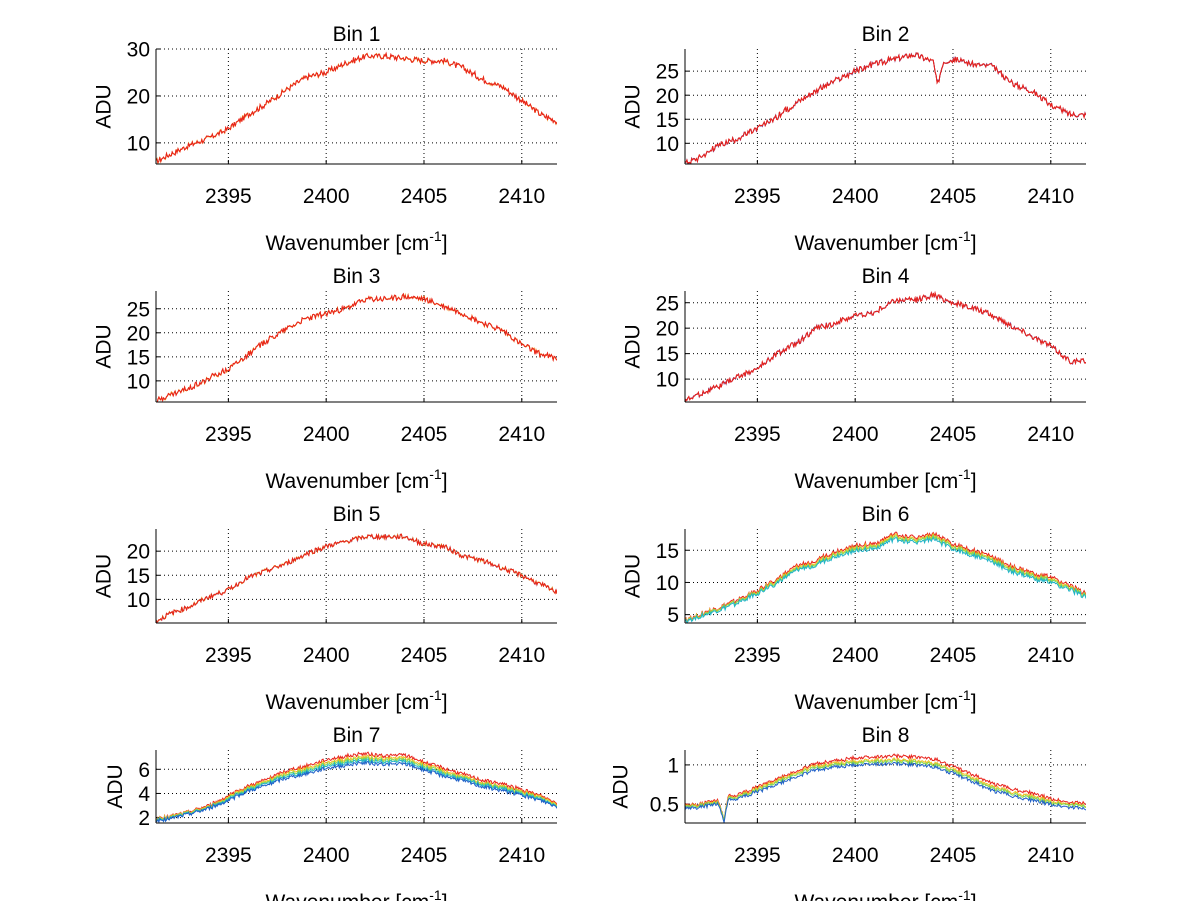 This screenshot has height=901, width=1200. Describe the element at coordinates (664, 805) in the screenshot. I see `y-tick-label: 0.5` at that location.